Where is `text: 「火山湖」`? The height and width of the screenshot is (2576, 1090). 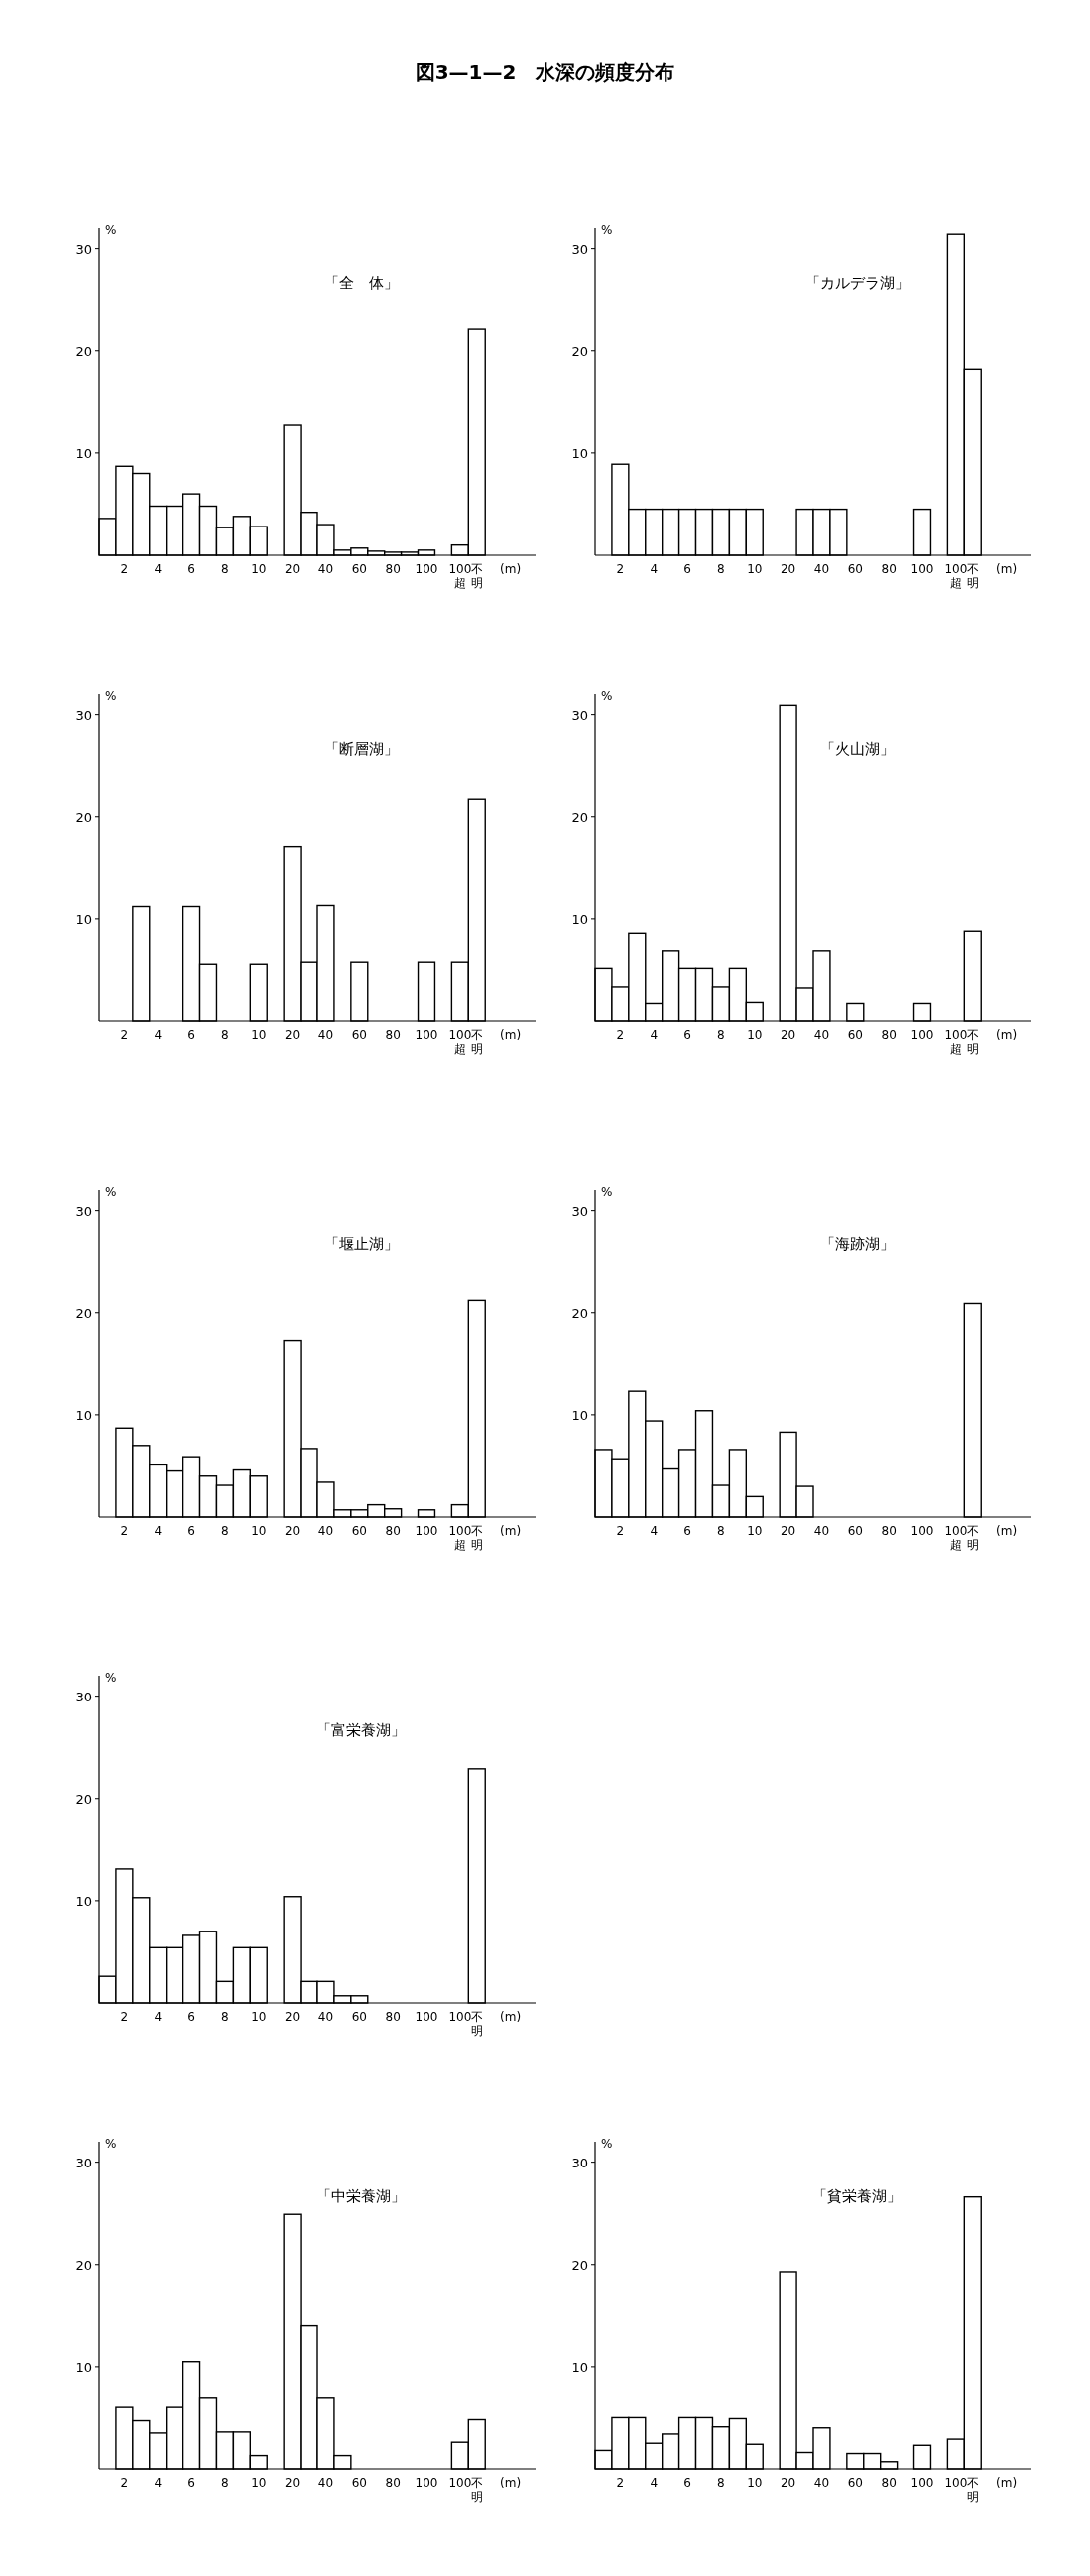 text: 「火山湖」 is located at coordinates (857, 749).